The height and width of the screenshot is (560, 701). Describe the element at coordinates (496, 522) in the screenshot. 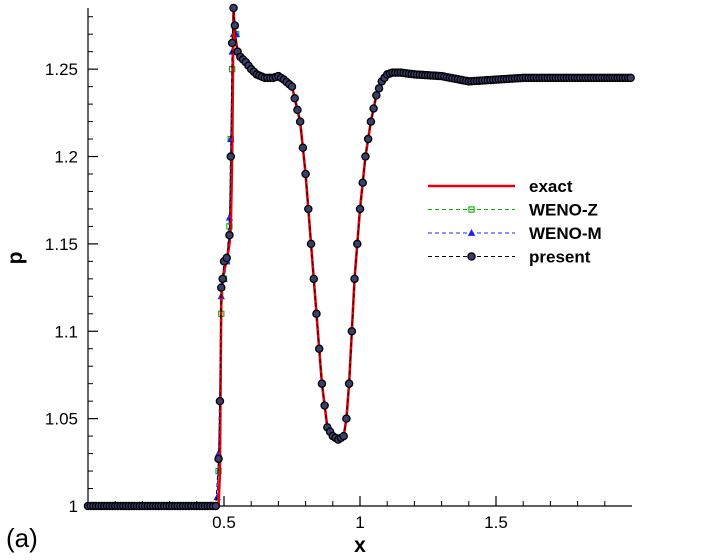

I see `x-tick-label: 1.5` at that location.